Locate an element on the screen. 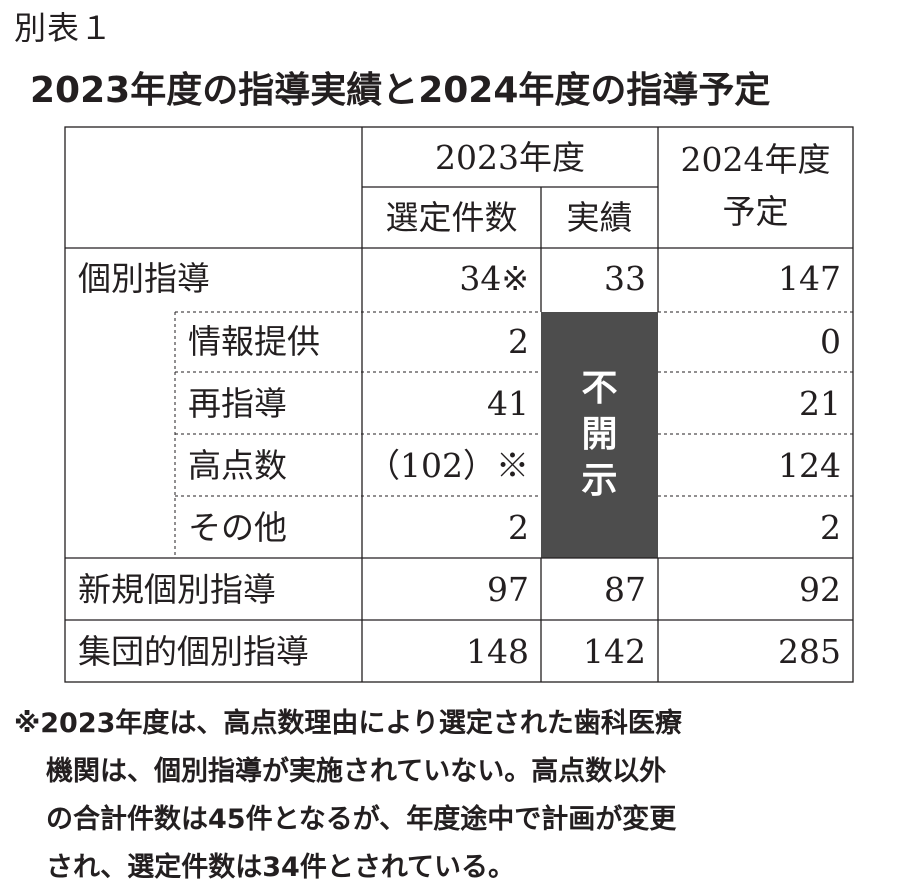 The height and width of the screenshot is (892, 899). plan-value: 21 is located at coordinates (820, 403).